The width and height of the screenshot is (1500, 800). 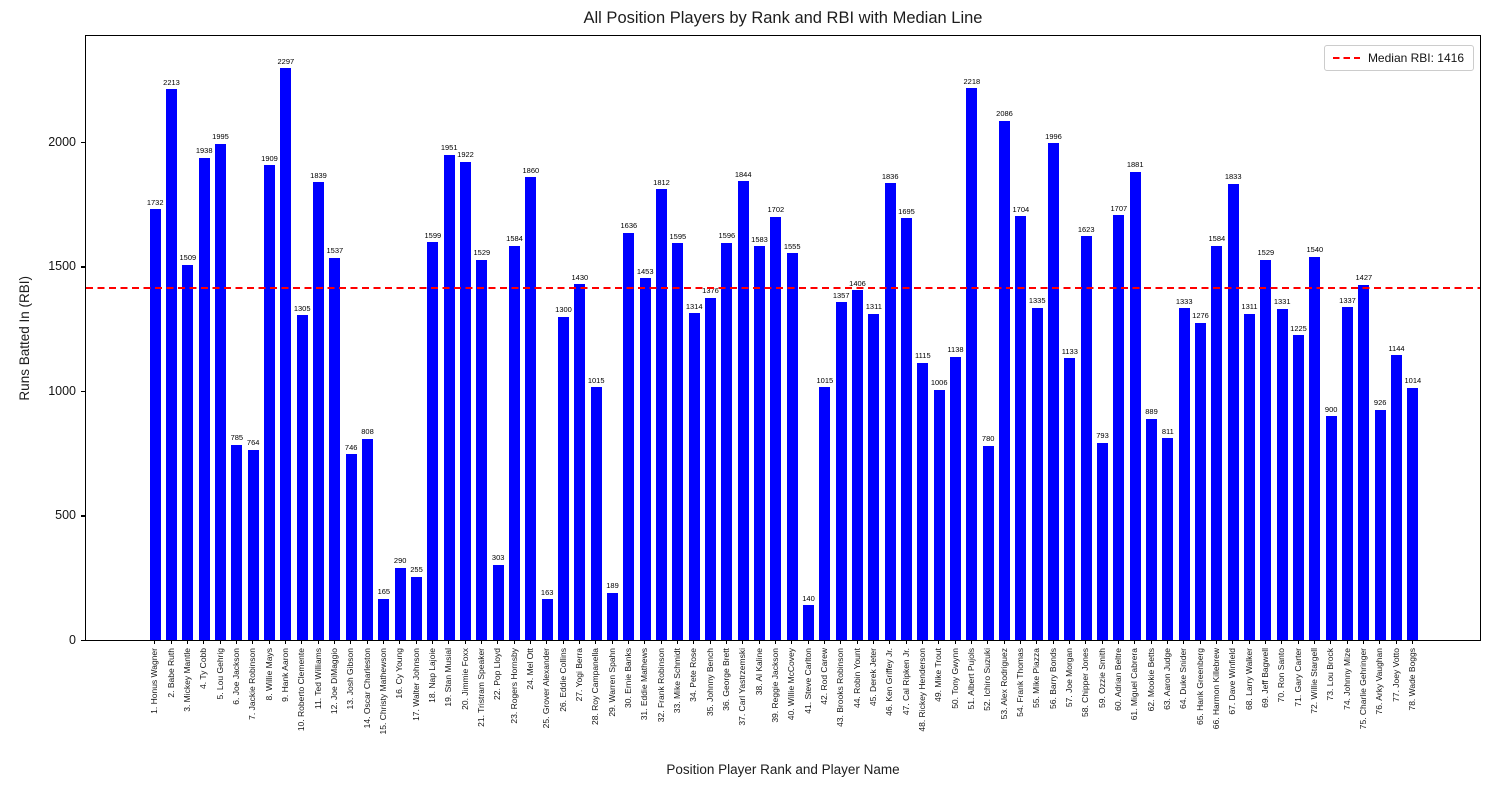 What do you see at coordinates (1117, 679) in the screenshot?
I see `x-tick-label: 60. Adrian Beltre` at bounding box center [1117, 679].